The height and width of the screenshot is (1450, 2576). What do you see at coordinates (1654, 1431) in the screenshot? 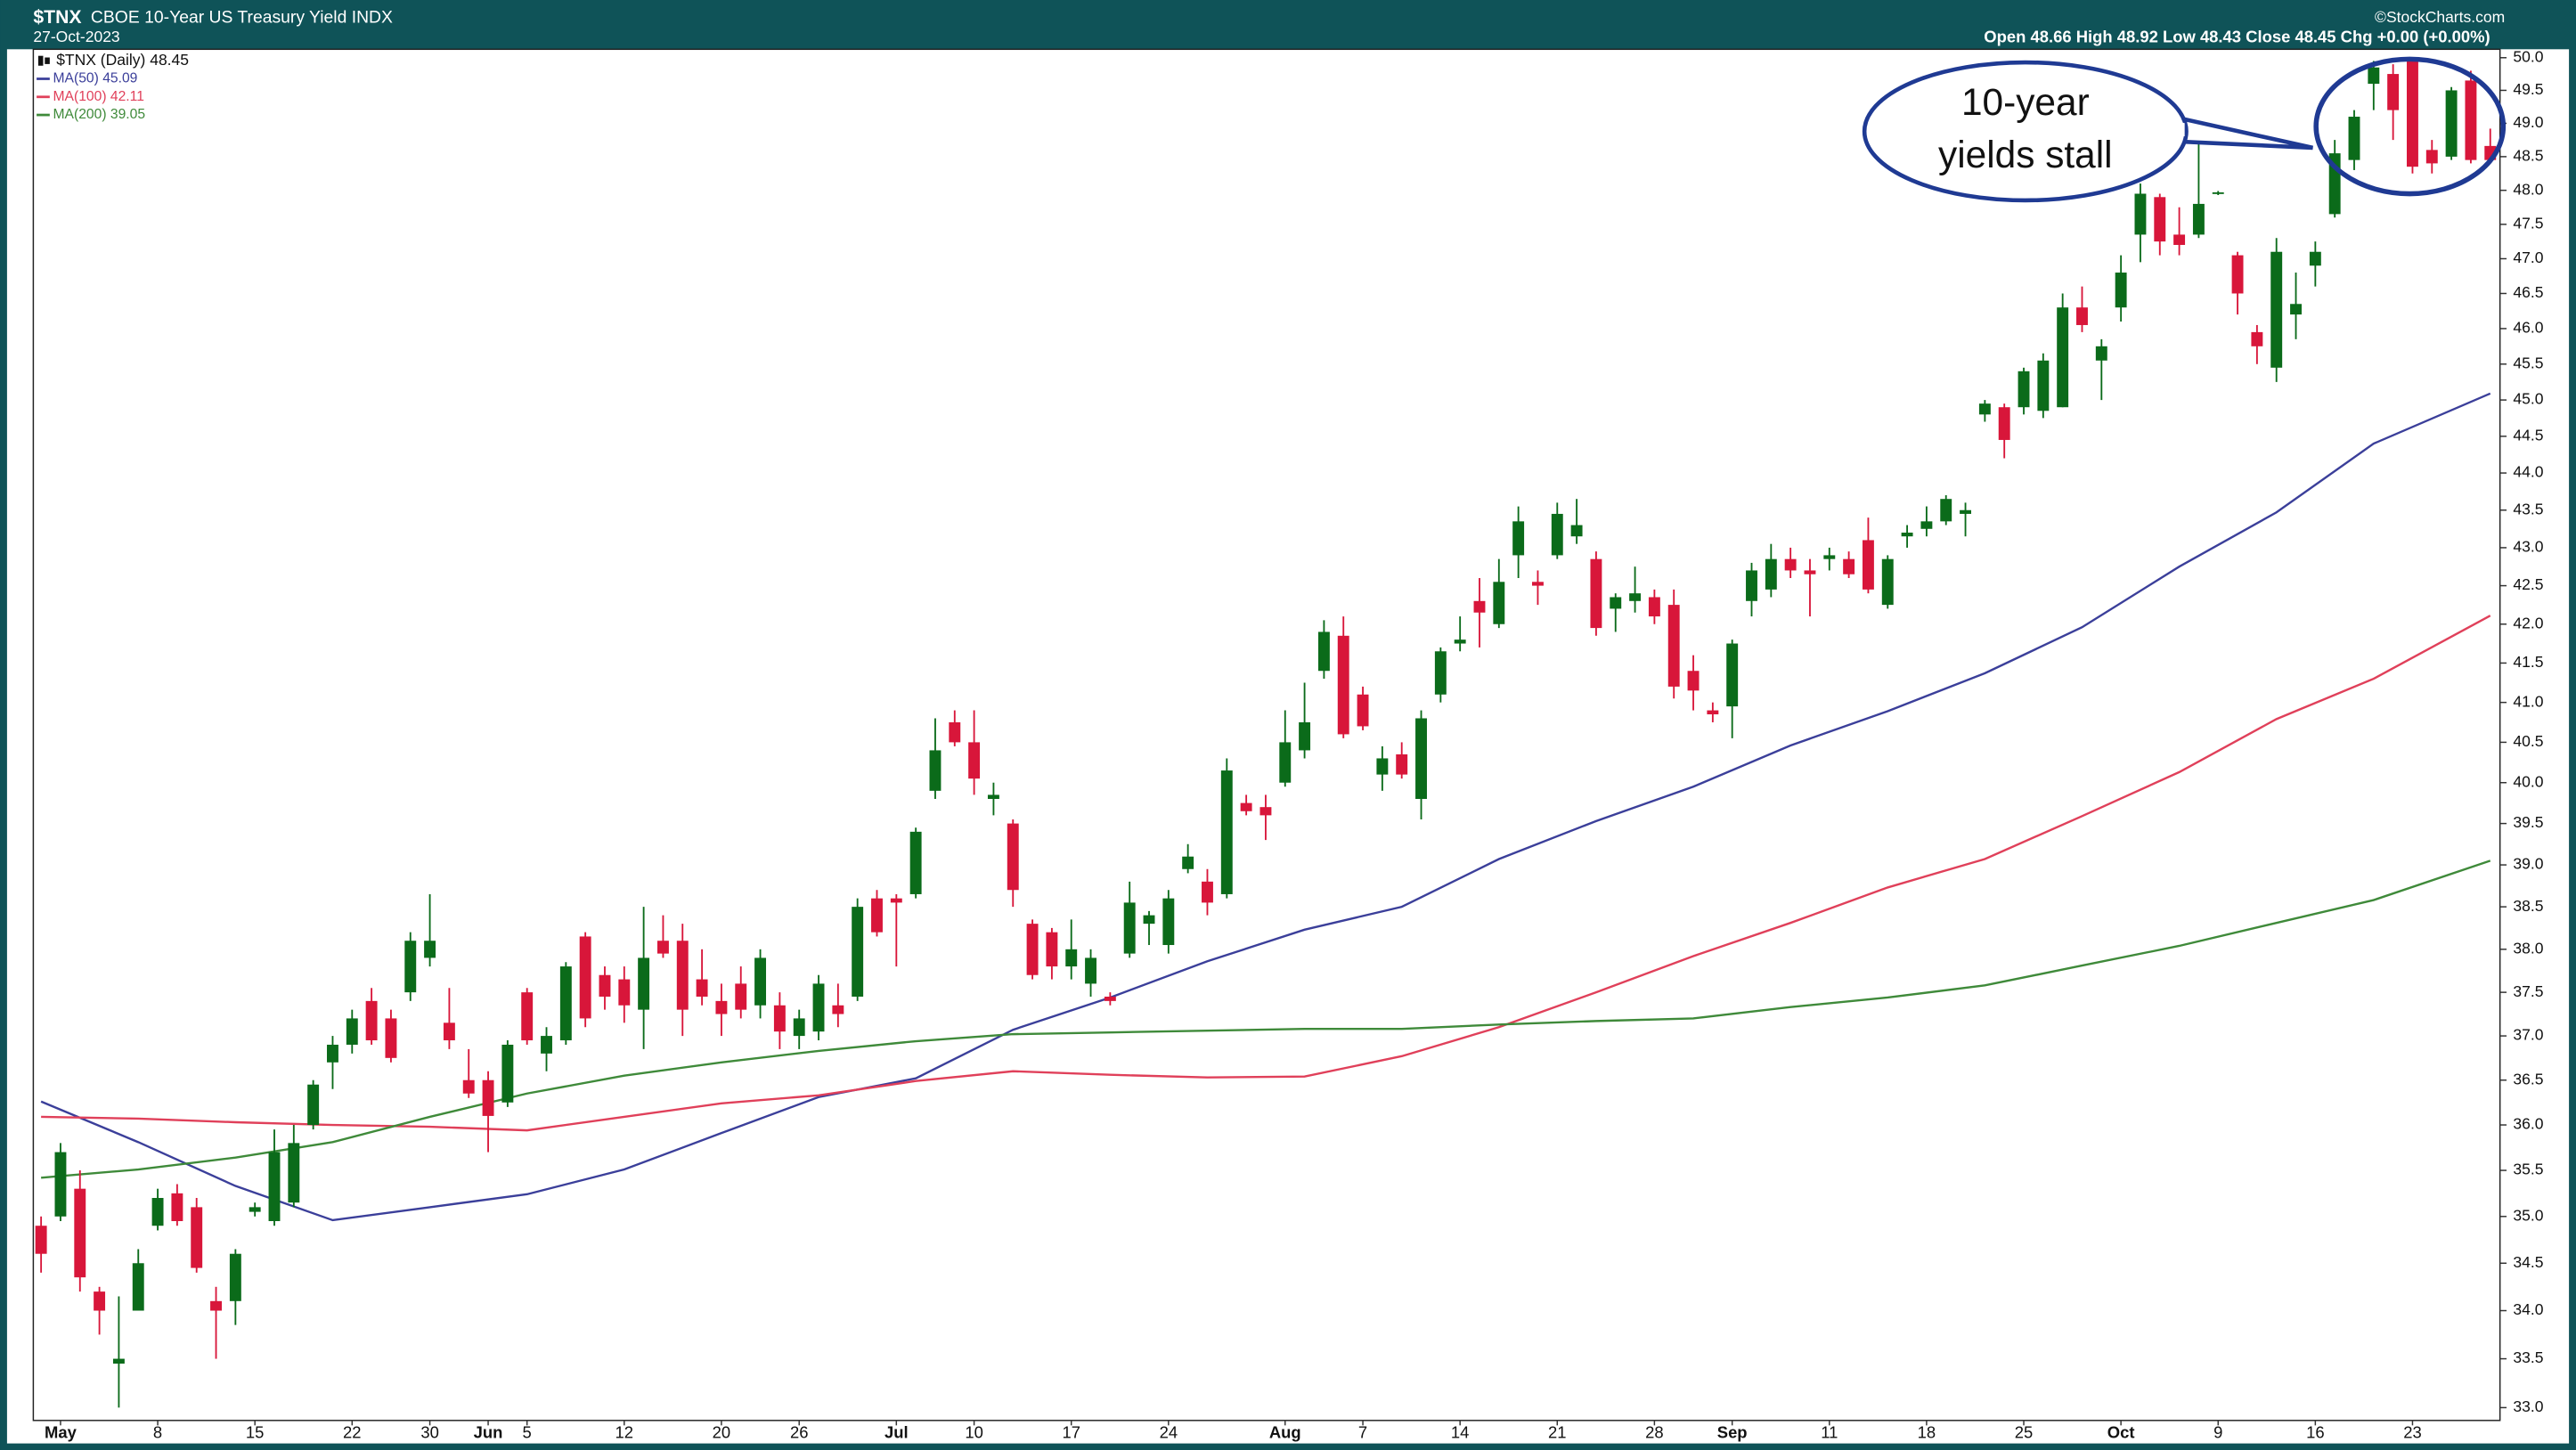
I see `x-tick-label: 28` at bounding box center [1654, 1431].